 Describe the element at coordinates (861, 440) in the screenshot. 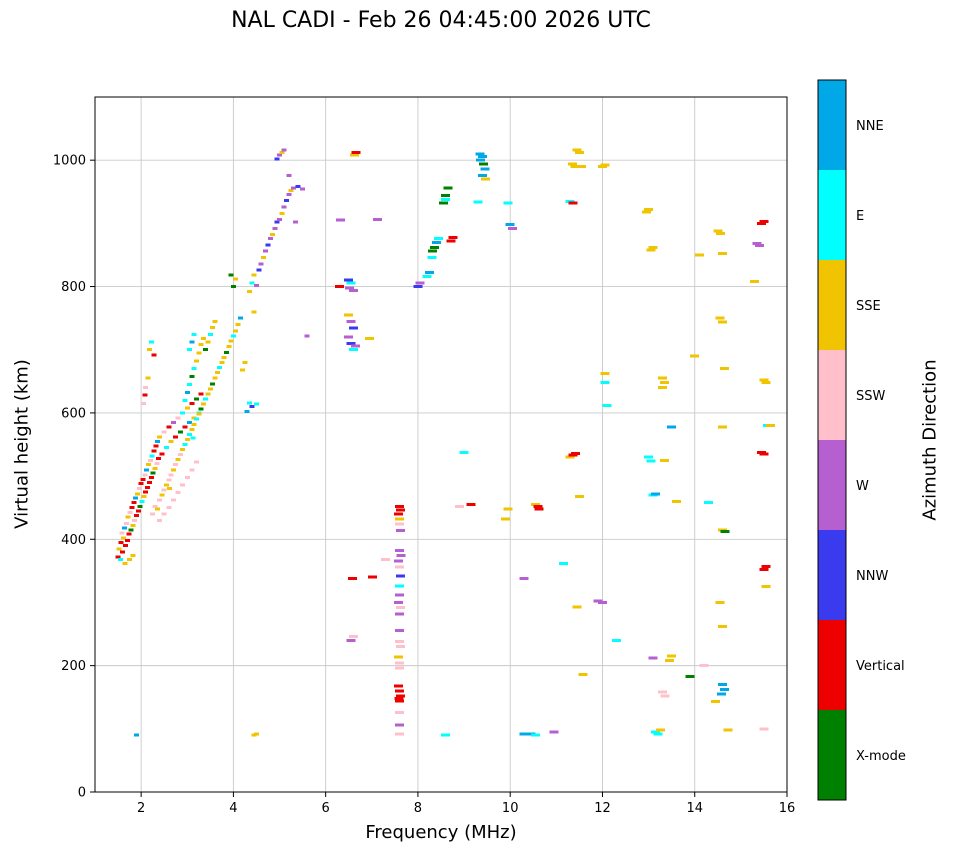

I see `colorbar: NNE E SSE SSW W NNW Vertical X-mode` at that location.